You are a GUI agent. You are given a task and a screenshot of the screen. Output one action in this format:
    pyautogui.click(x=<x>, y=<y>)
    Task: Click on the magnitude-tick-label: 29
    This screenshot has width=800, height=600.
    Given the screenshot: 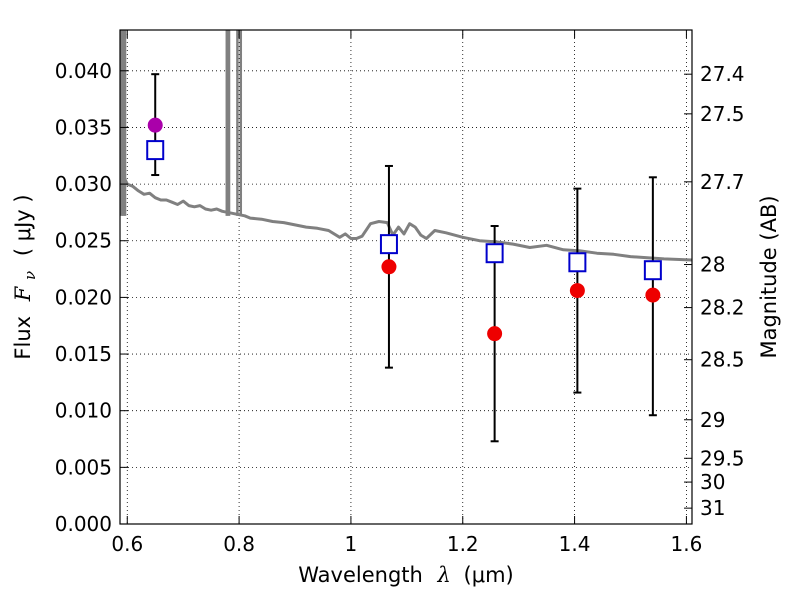 What is the action you would take?
    pyautogui.click(x=712, y=420)
    